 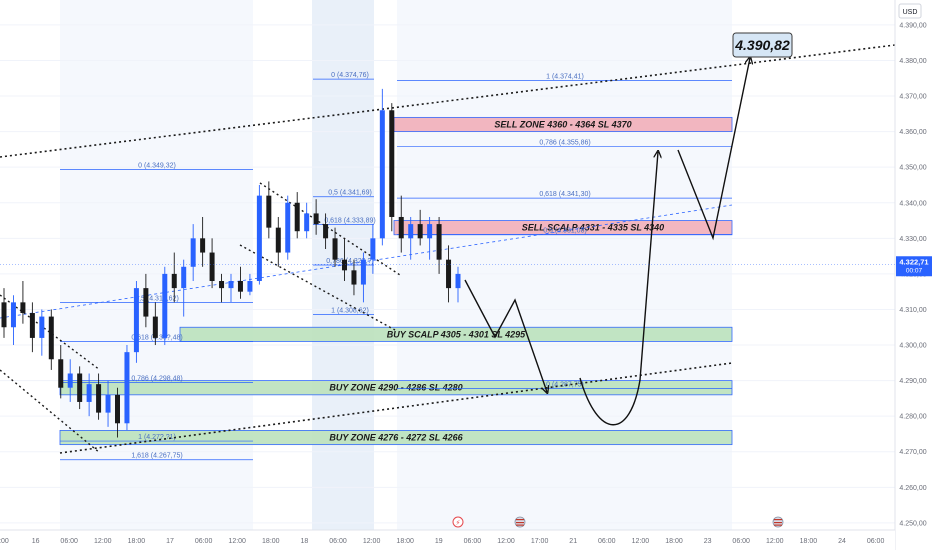 I want to click on y-tick-label: 4.260,00, so click(x=912, y=488).